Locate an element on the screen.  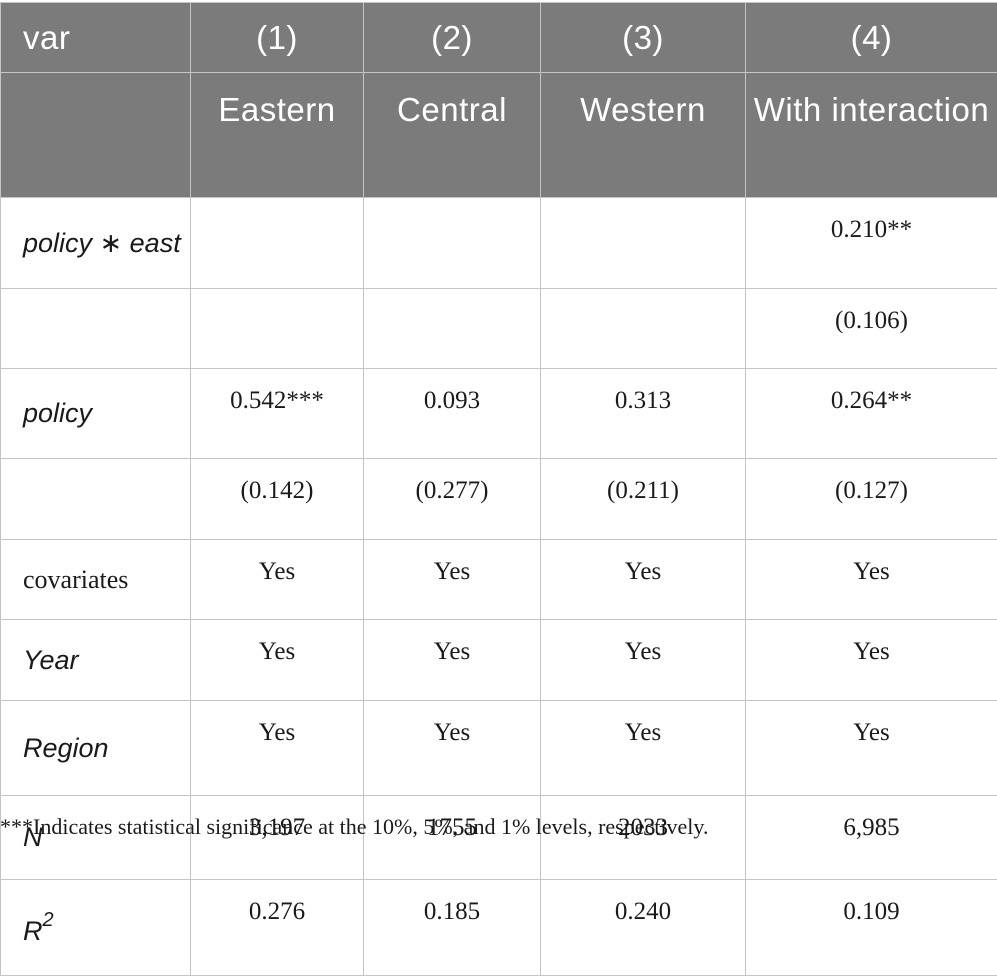
cell: (0.277) is located at coordinates (452, 499).